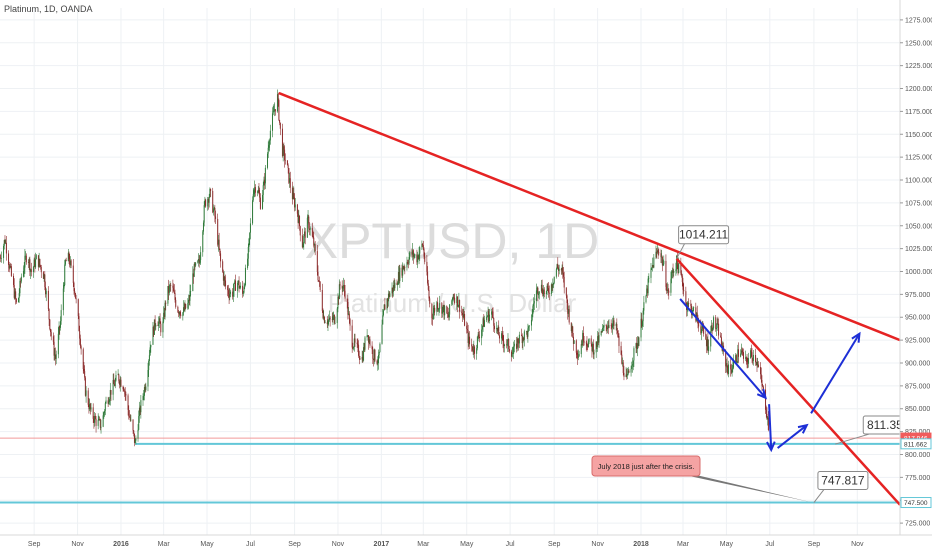 Image resolution: width=932 pixels, height=550 pixels. Describe the element at coordinates (382, 544) in the screenshot. I see `time-tick-label: 2017` at that location.